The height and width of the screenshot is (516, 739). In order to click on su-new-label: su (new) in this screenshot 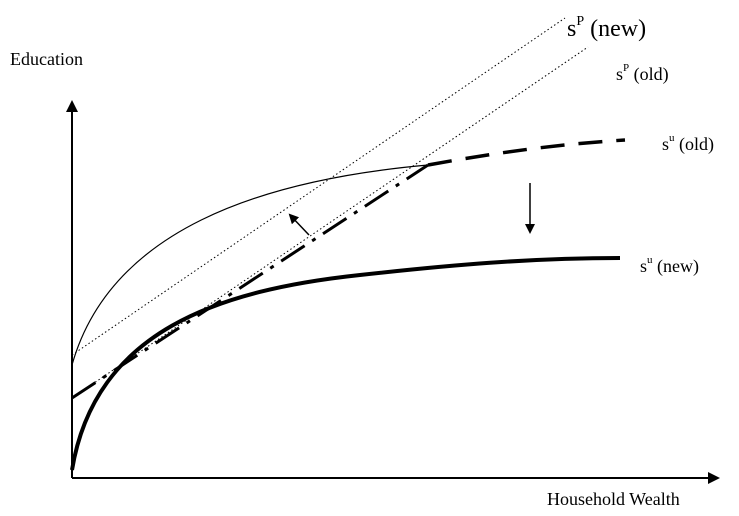, I will do `click(669, 265)`.